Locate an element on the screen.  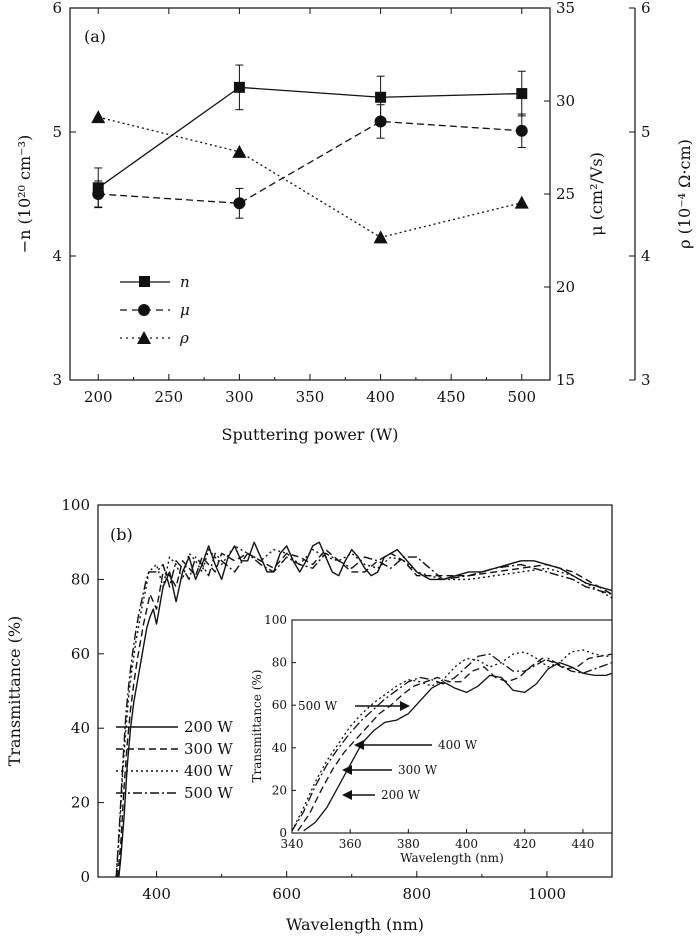
inset-y-tick-label: 40 is located at coordinates (279, 748).